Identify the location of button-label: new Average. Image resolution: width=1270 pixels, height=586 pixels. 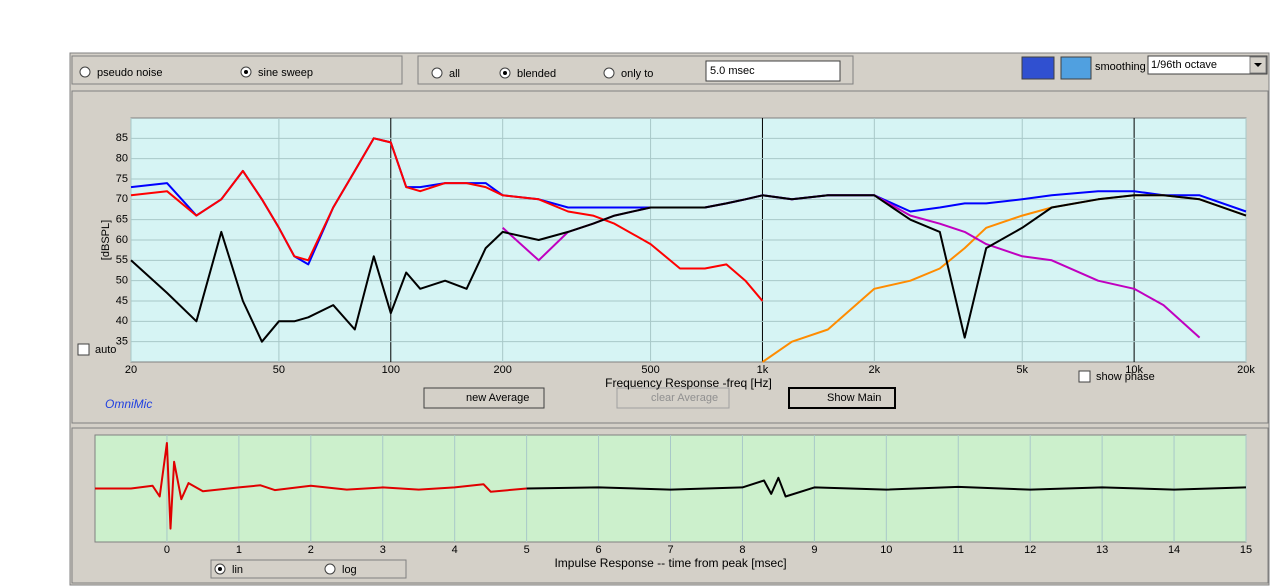
(497, 398).